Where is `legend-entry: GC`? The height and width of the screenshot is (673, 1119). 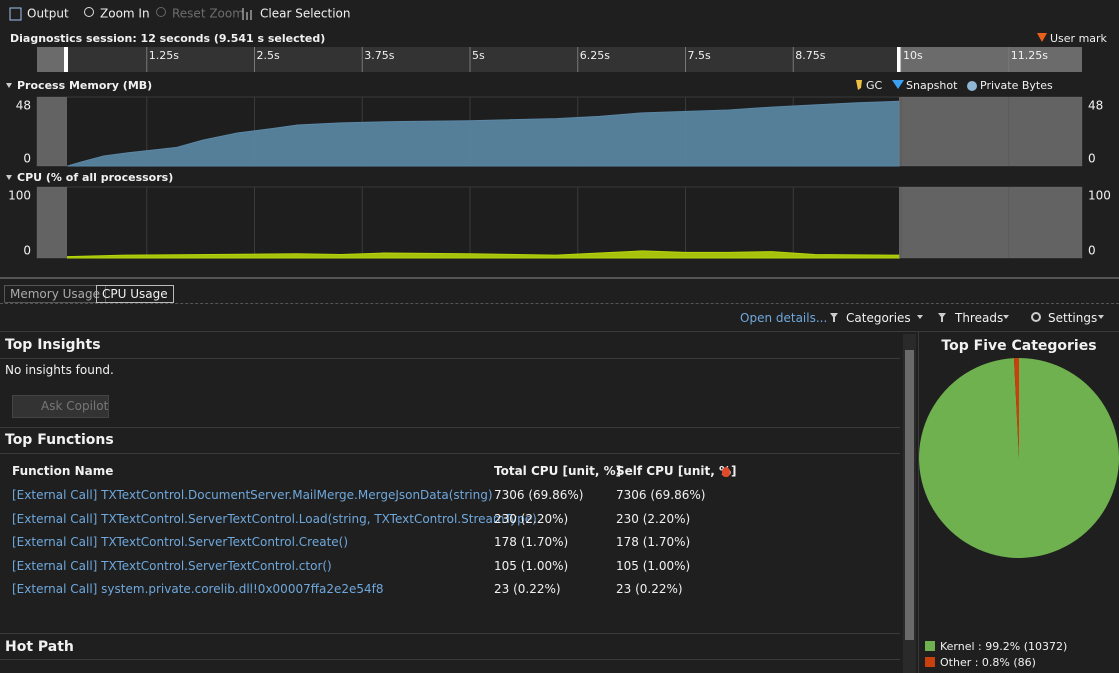 legend-entry: GC is located at coordinates (874, 85).